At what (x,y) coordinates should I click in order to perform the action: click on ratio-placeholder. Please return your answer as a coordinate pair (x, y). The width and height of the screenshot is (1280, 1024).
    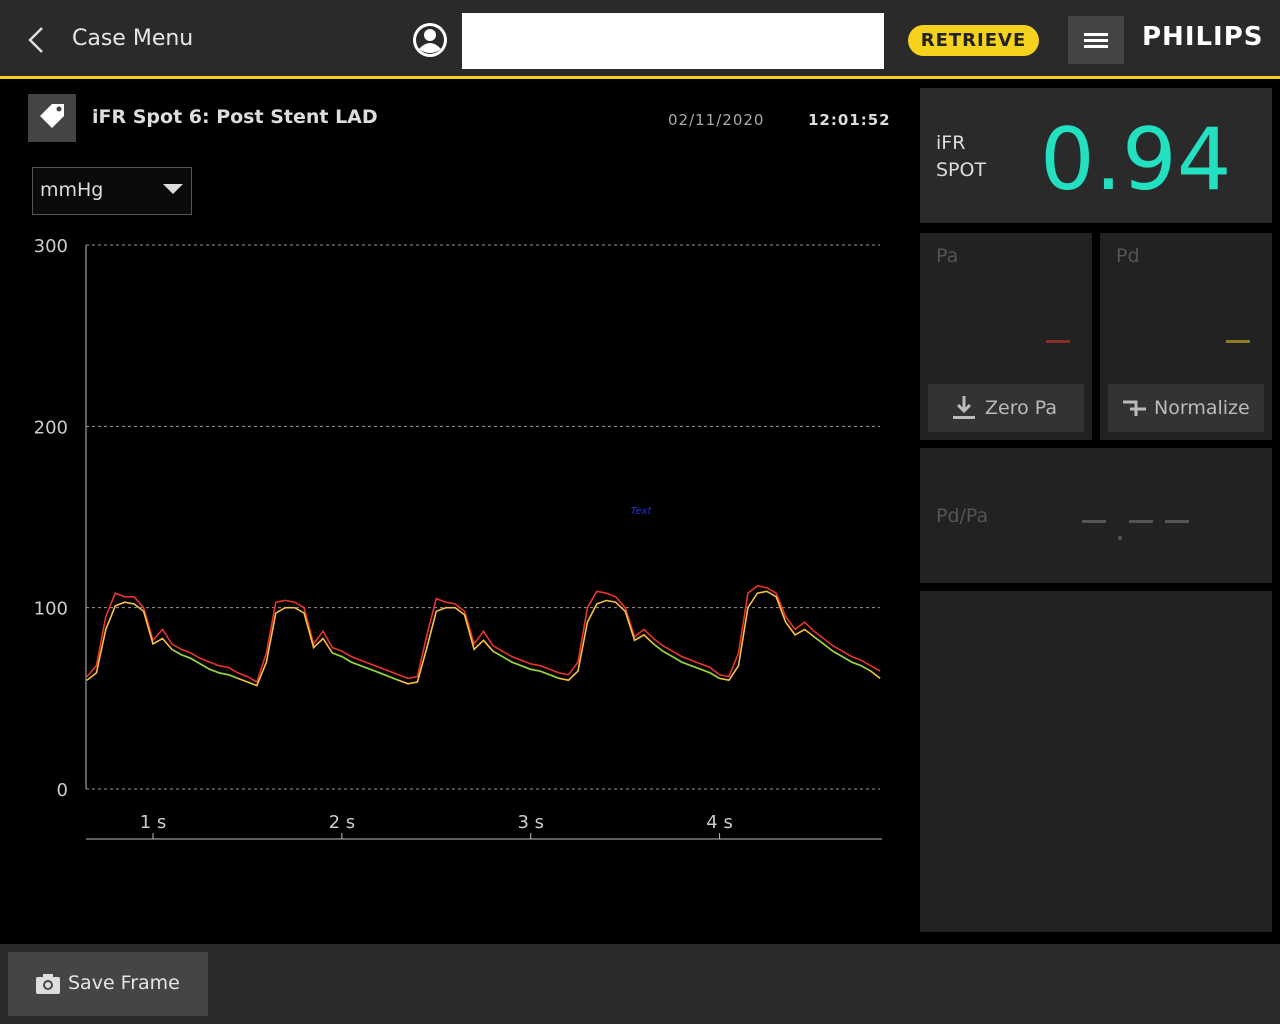
    Looking at the image, I should click on (1135, 530).